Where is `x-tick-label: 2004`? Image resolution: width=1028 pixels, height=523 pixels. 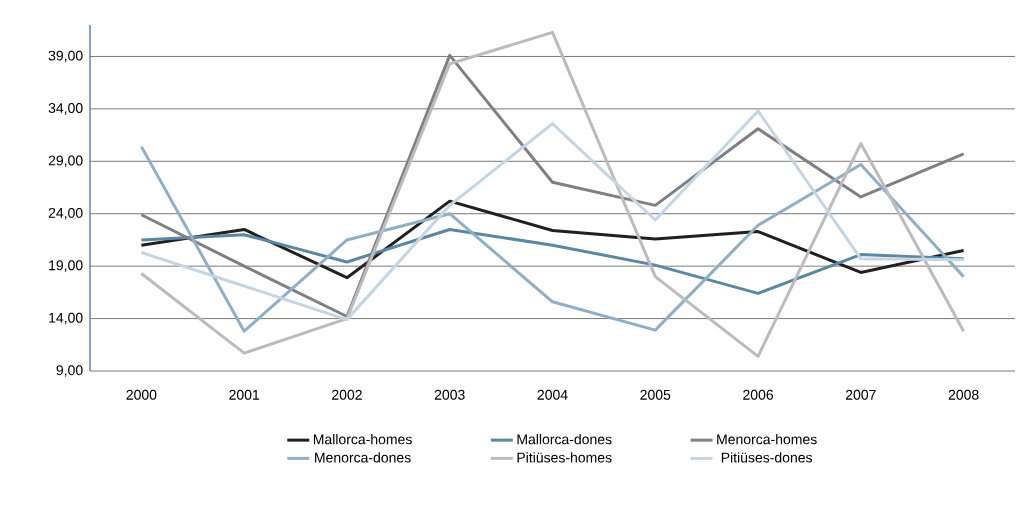 x-tick-label: 2004 is located at coordinates (552, 394).